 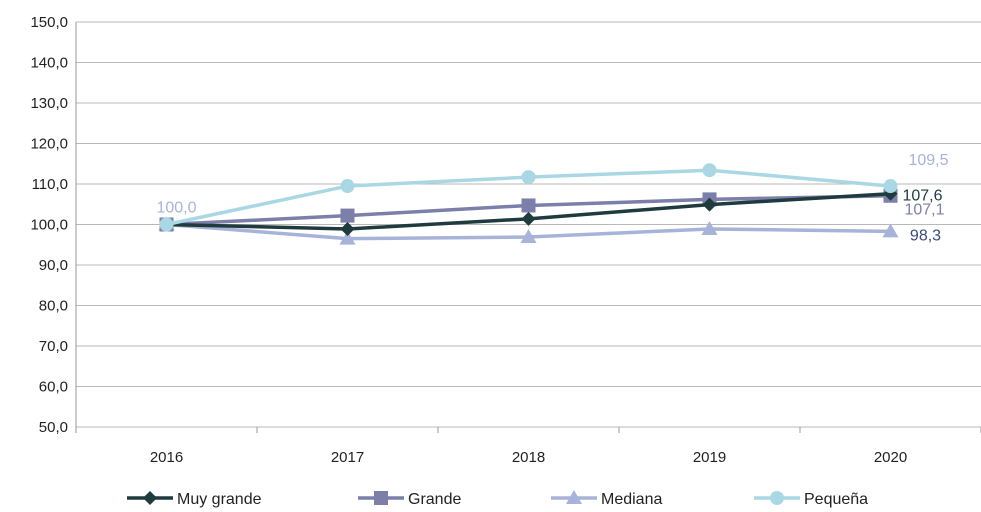 What do you see at coordinates (53, 265) in the screenshot?
I see `y-tick-label: 90,0` at bounding box center [53, 265].